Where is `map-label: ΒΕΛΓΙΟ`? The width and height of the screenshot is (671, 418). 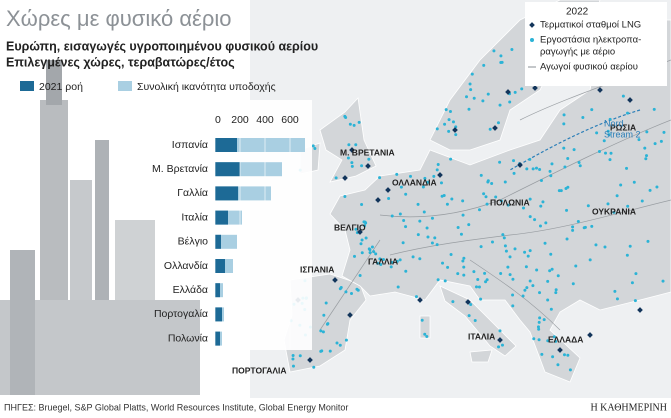
map-label: ΒΕΛΓΙΟ is located at coordinates (350, 227).